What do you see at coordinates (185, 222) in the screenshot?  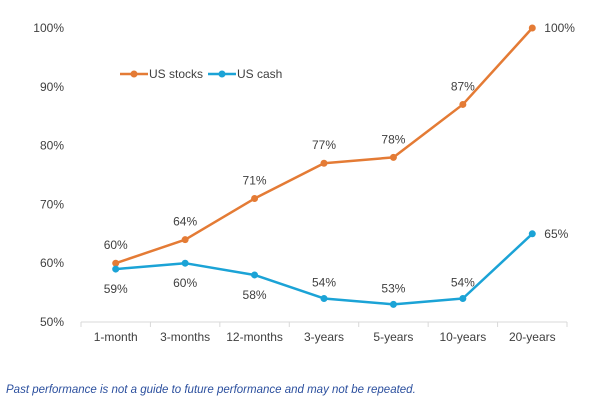 I see `us-stocks-data-label: 64%` at bounding box center [185, 222].